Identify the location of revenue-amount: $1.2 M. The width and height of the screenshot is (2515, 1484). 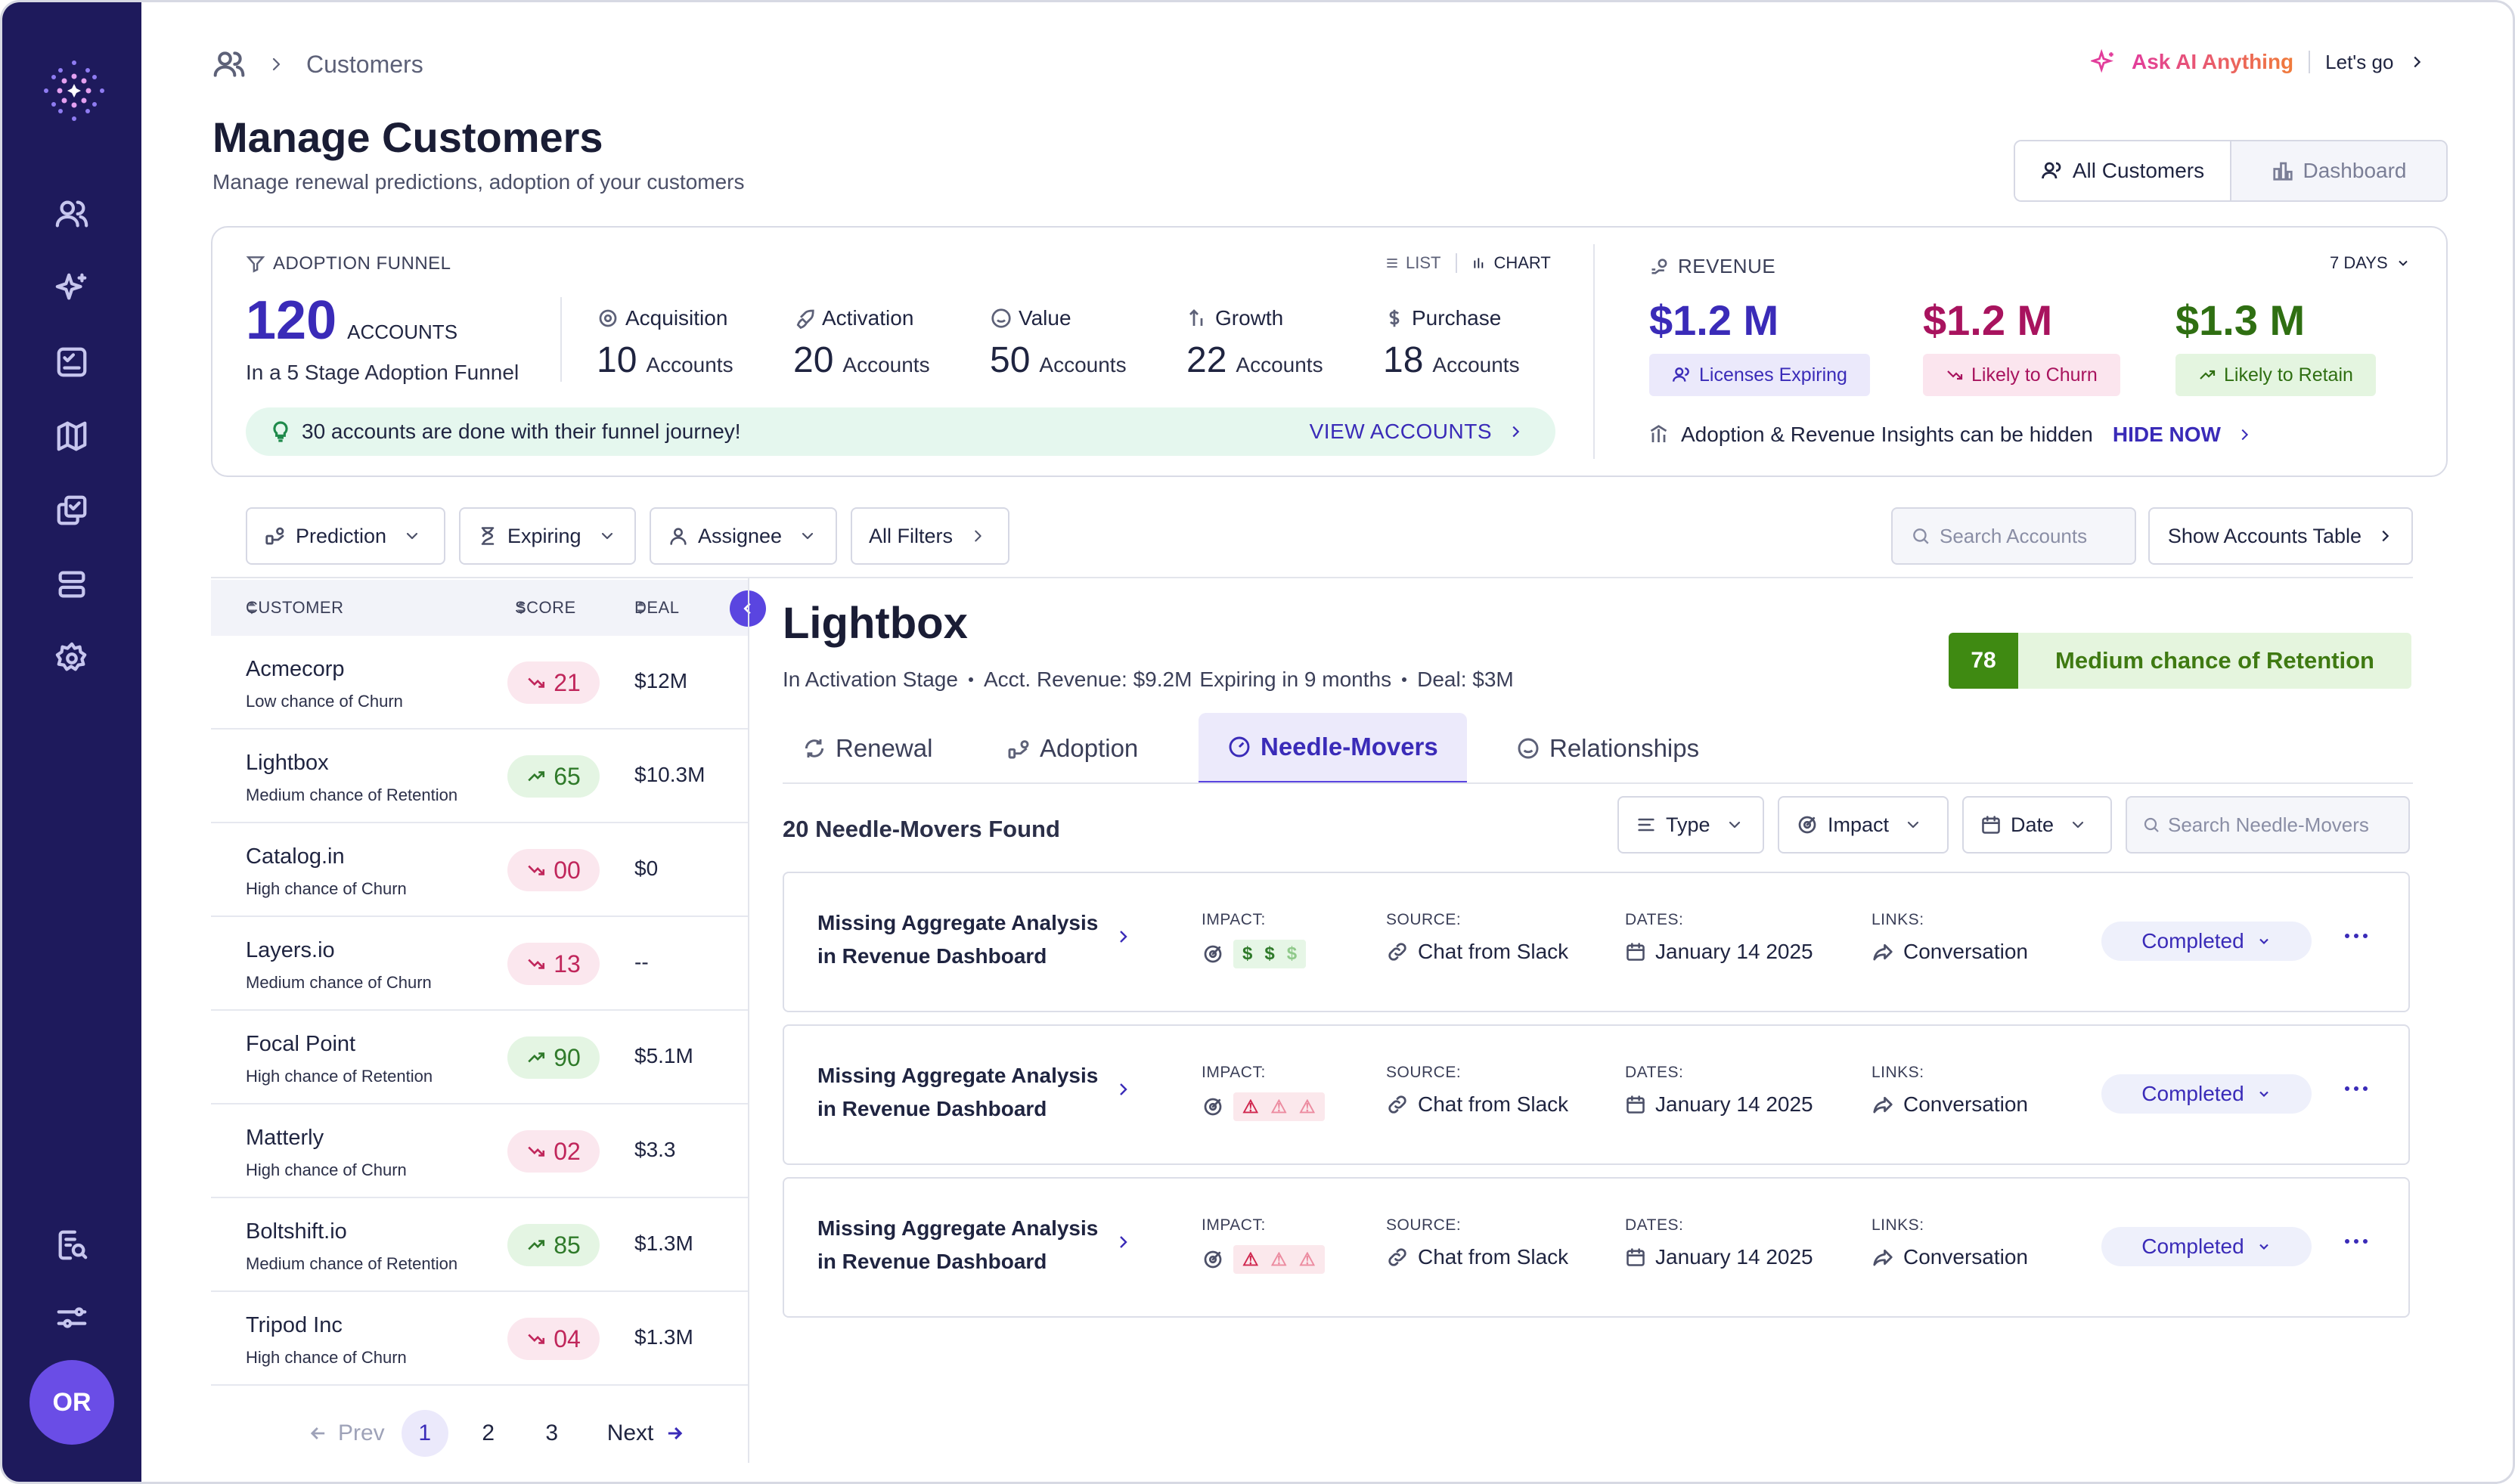
(1988, 320).